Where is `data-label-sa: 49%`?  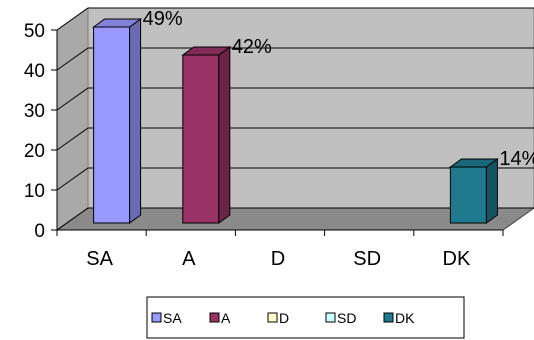
data-label-sa: 49% is located at coordinates (163, 19).